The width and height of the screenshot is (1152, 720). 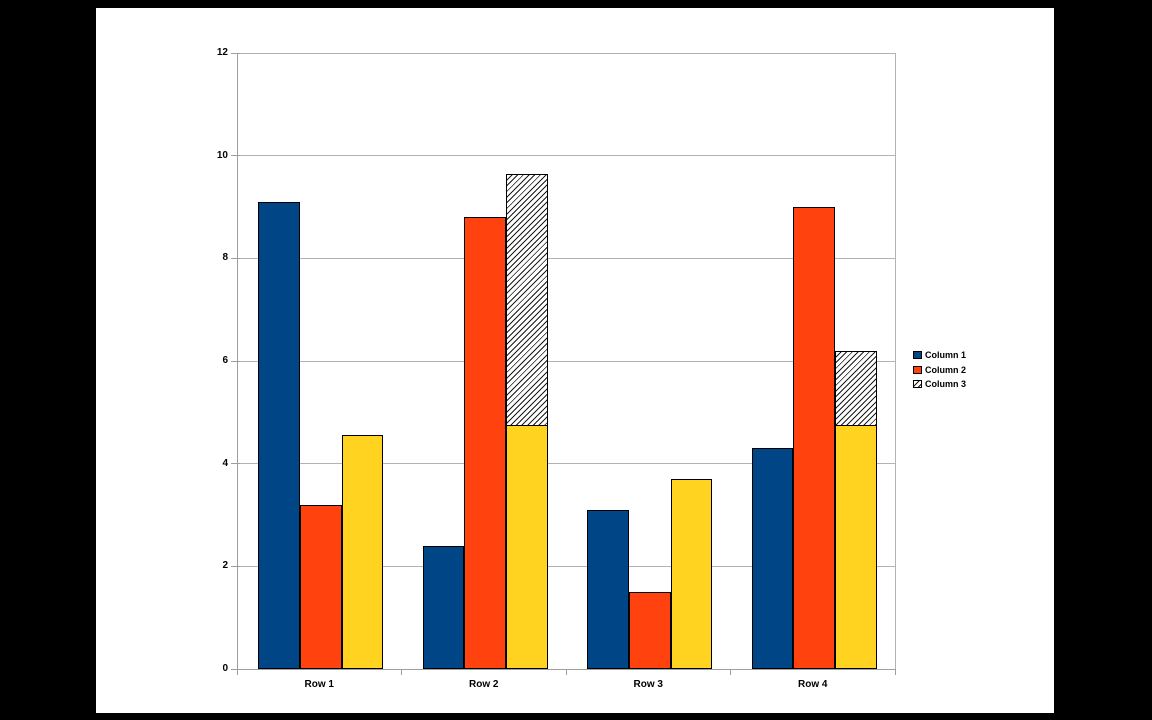 I want to click on y-tick-label: 12, so click(x=222, y=52).